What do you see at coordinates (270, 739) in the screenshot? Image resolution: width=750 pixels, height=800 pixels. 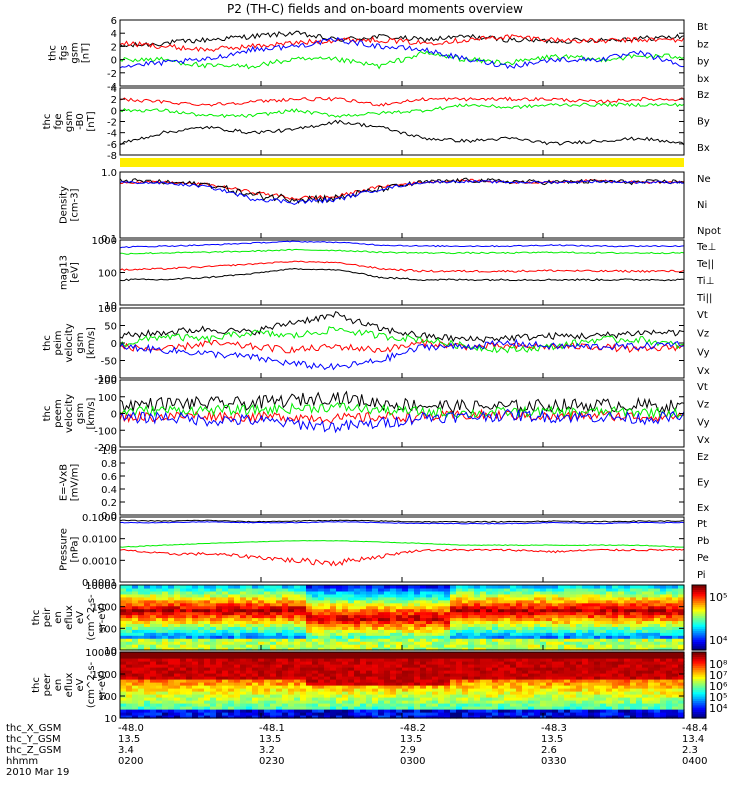 I see `x-tick-label: 13.5` at bounding box center [270, 739].